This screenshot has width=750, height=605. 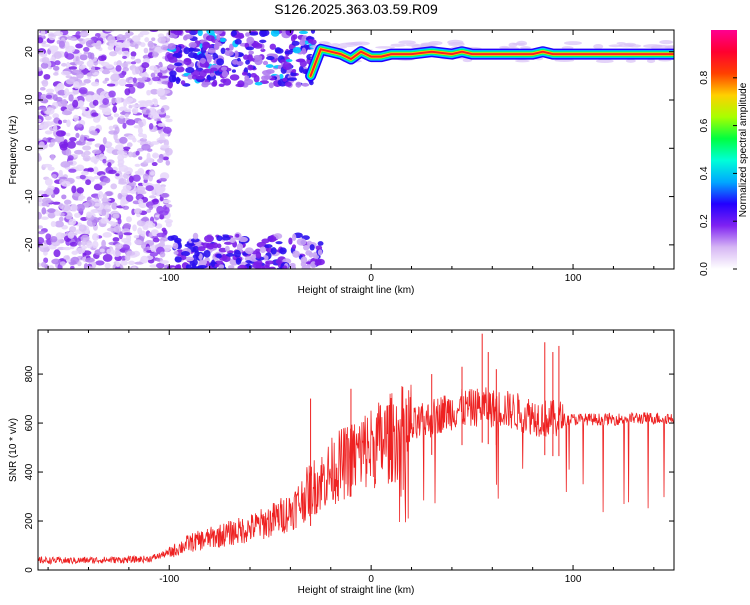 I want to click on colorbar-label: Normalized spectral amplitude, so click(x=743, y=149).